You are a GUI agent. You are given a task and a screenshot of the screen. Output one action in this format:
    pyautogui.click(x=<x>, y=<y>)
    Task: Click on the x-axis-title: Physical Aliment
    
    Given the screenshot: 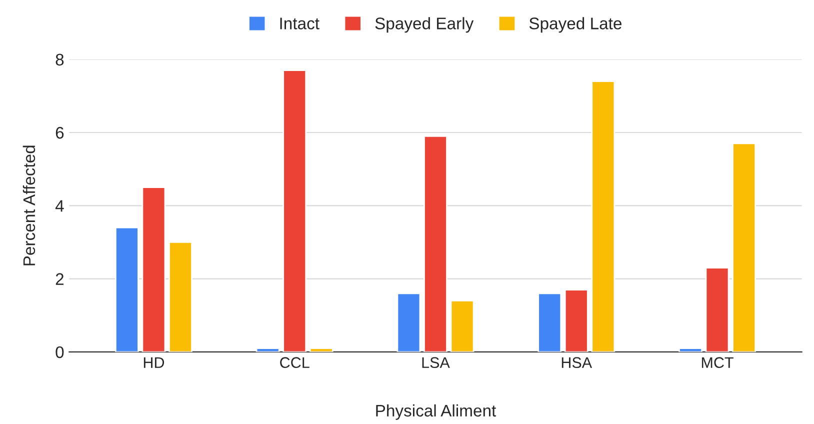 What is the action you would take?
    pyautogui.click(x=436, y=412)
    